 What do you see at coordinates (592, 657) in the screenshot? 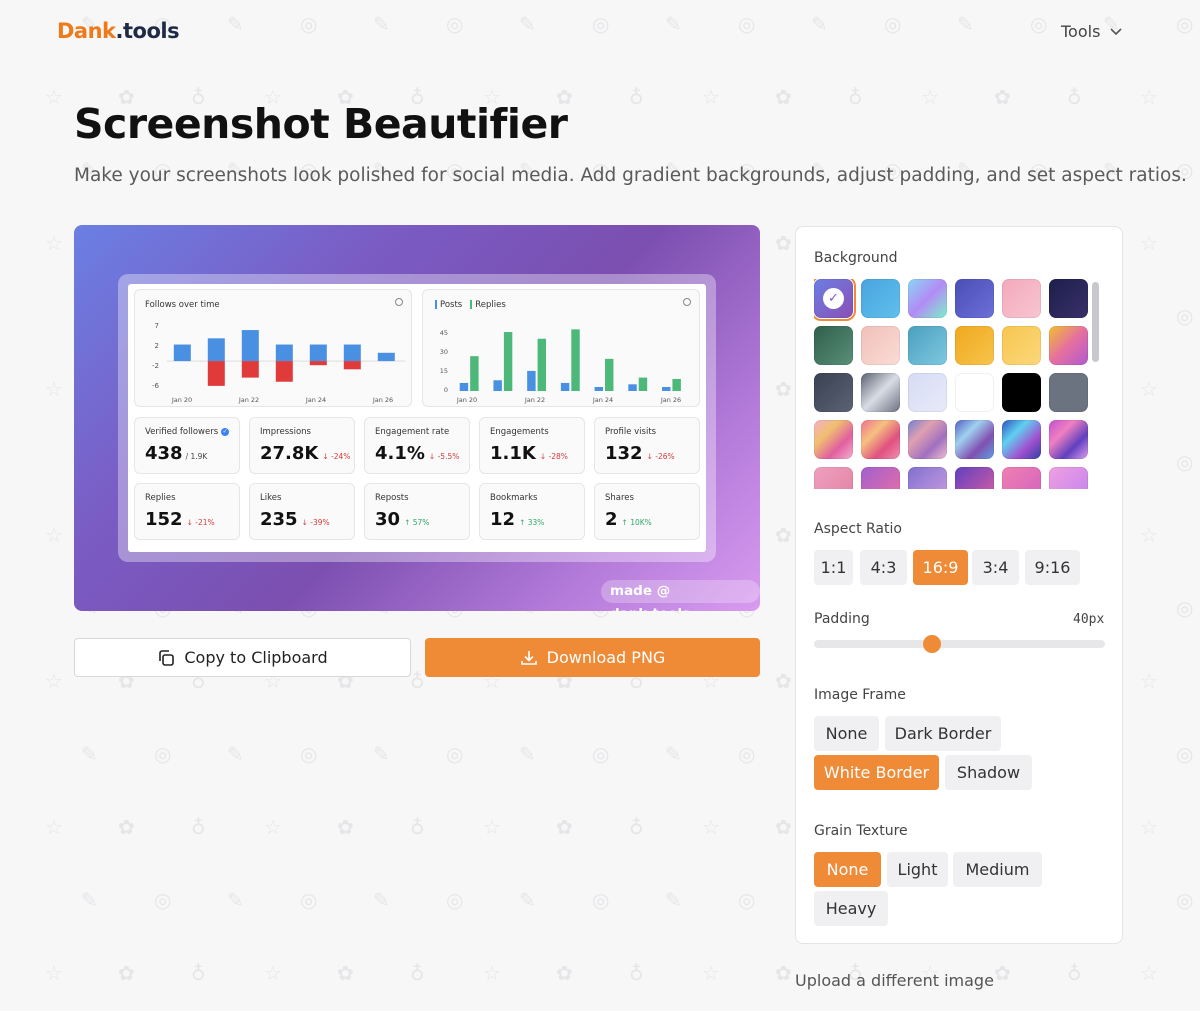
I see `download-png-button: Download PNG` at bounding box center [592, 657].